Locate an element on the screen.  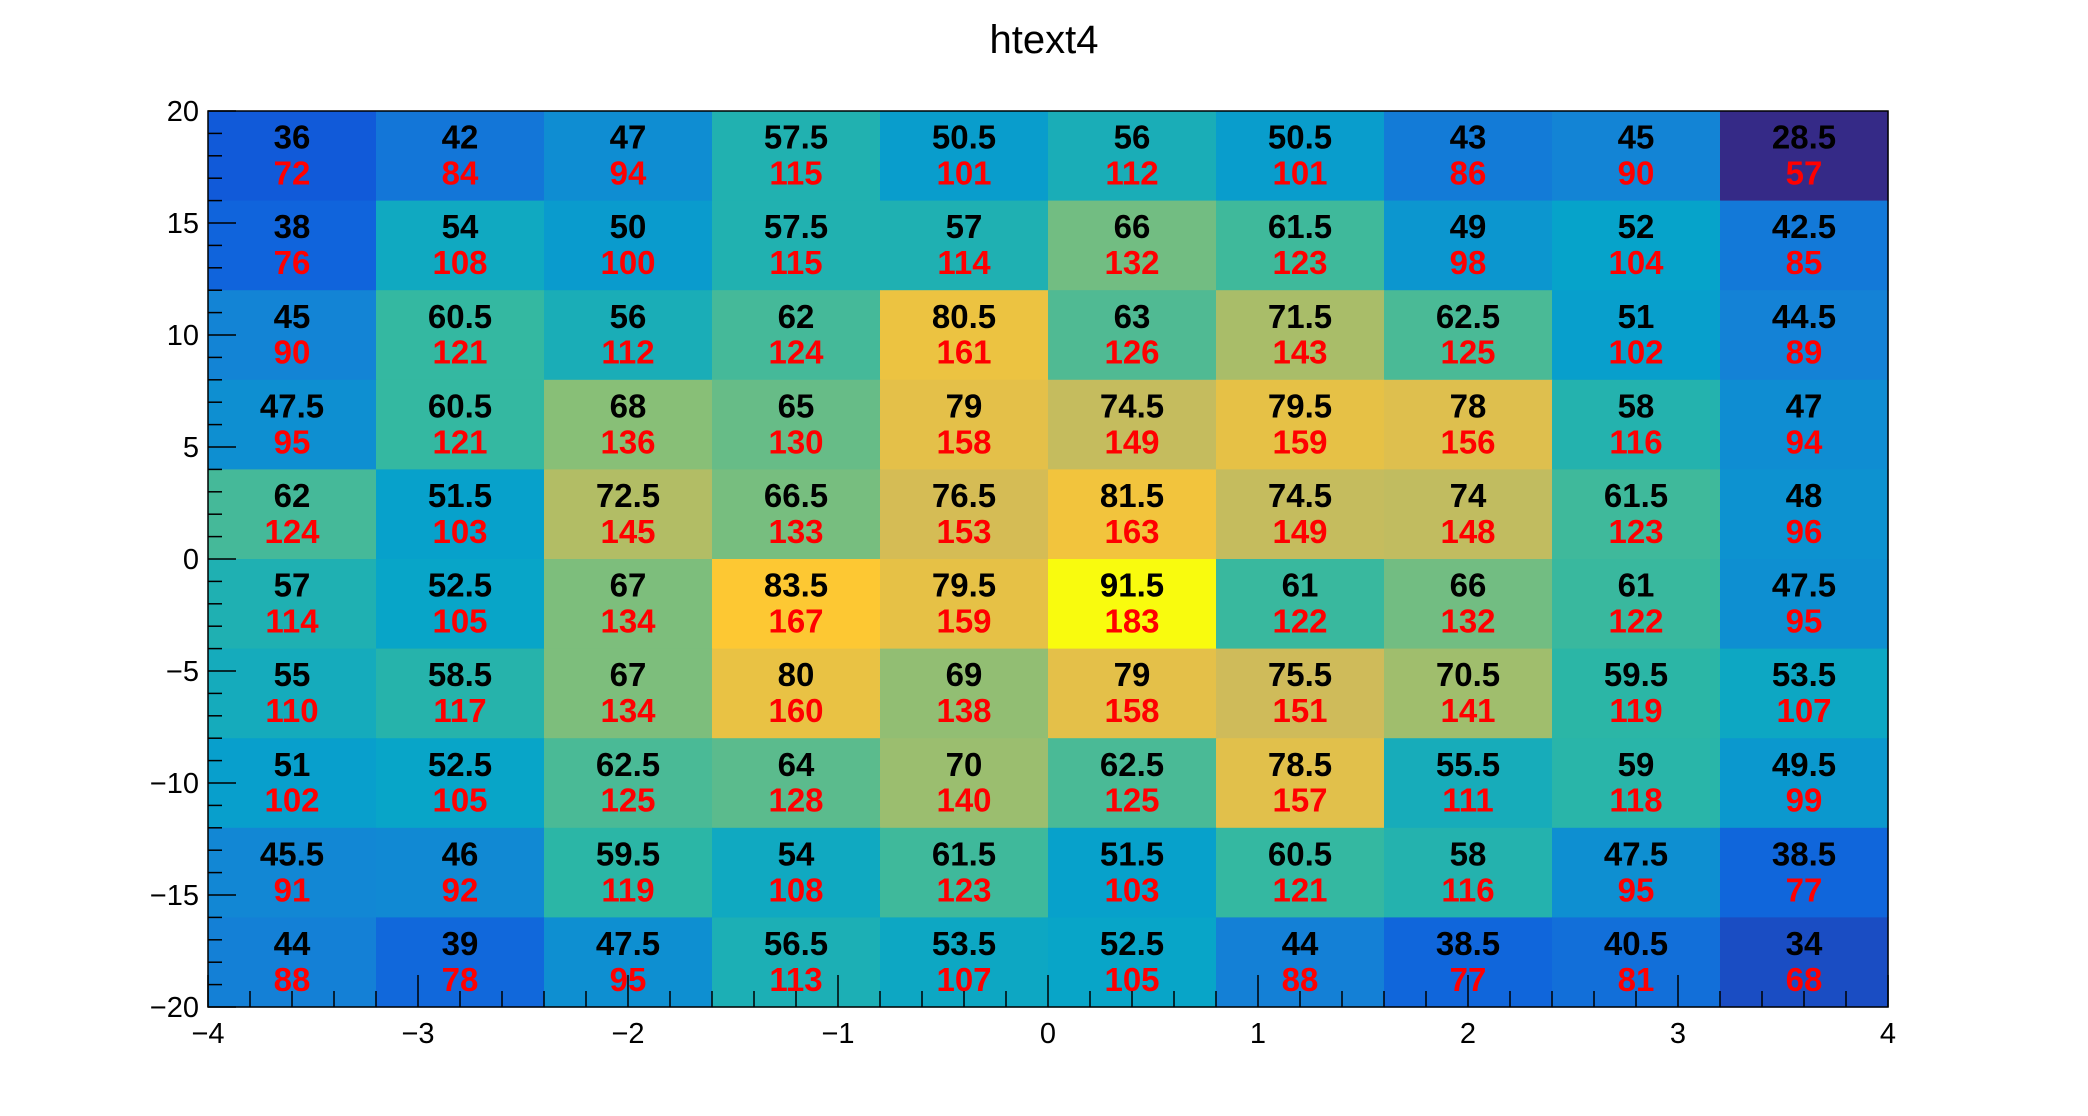
cell-primary-label: 75.5 is located at coordinates (1300, 674).